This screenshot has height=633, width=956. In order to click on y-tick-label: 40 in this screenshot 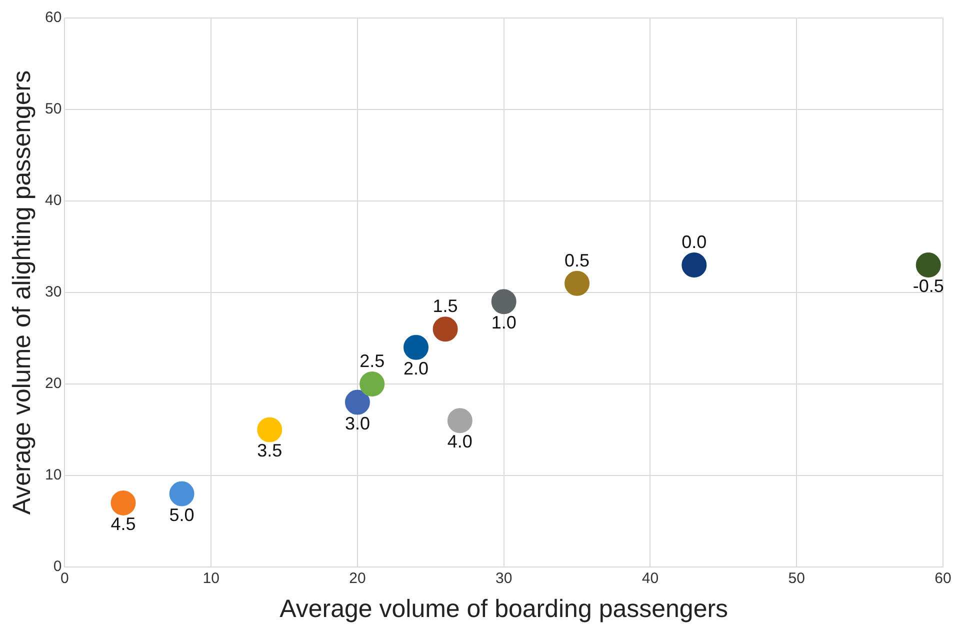, I will do `click(53, 201)`.